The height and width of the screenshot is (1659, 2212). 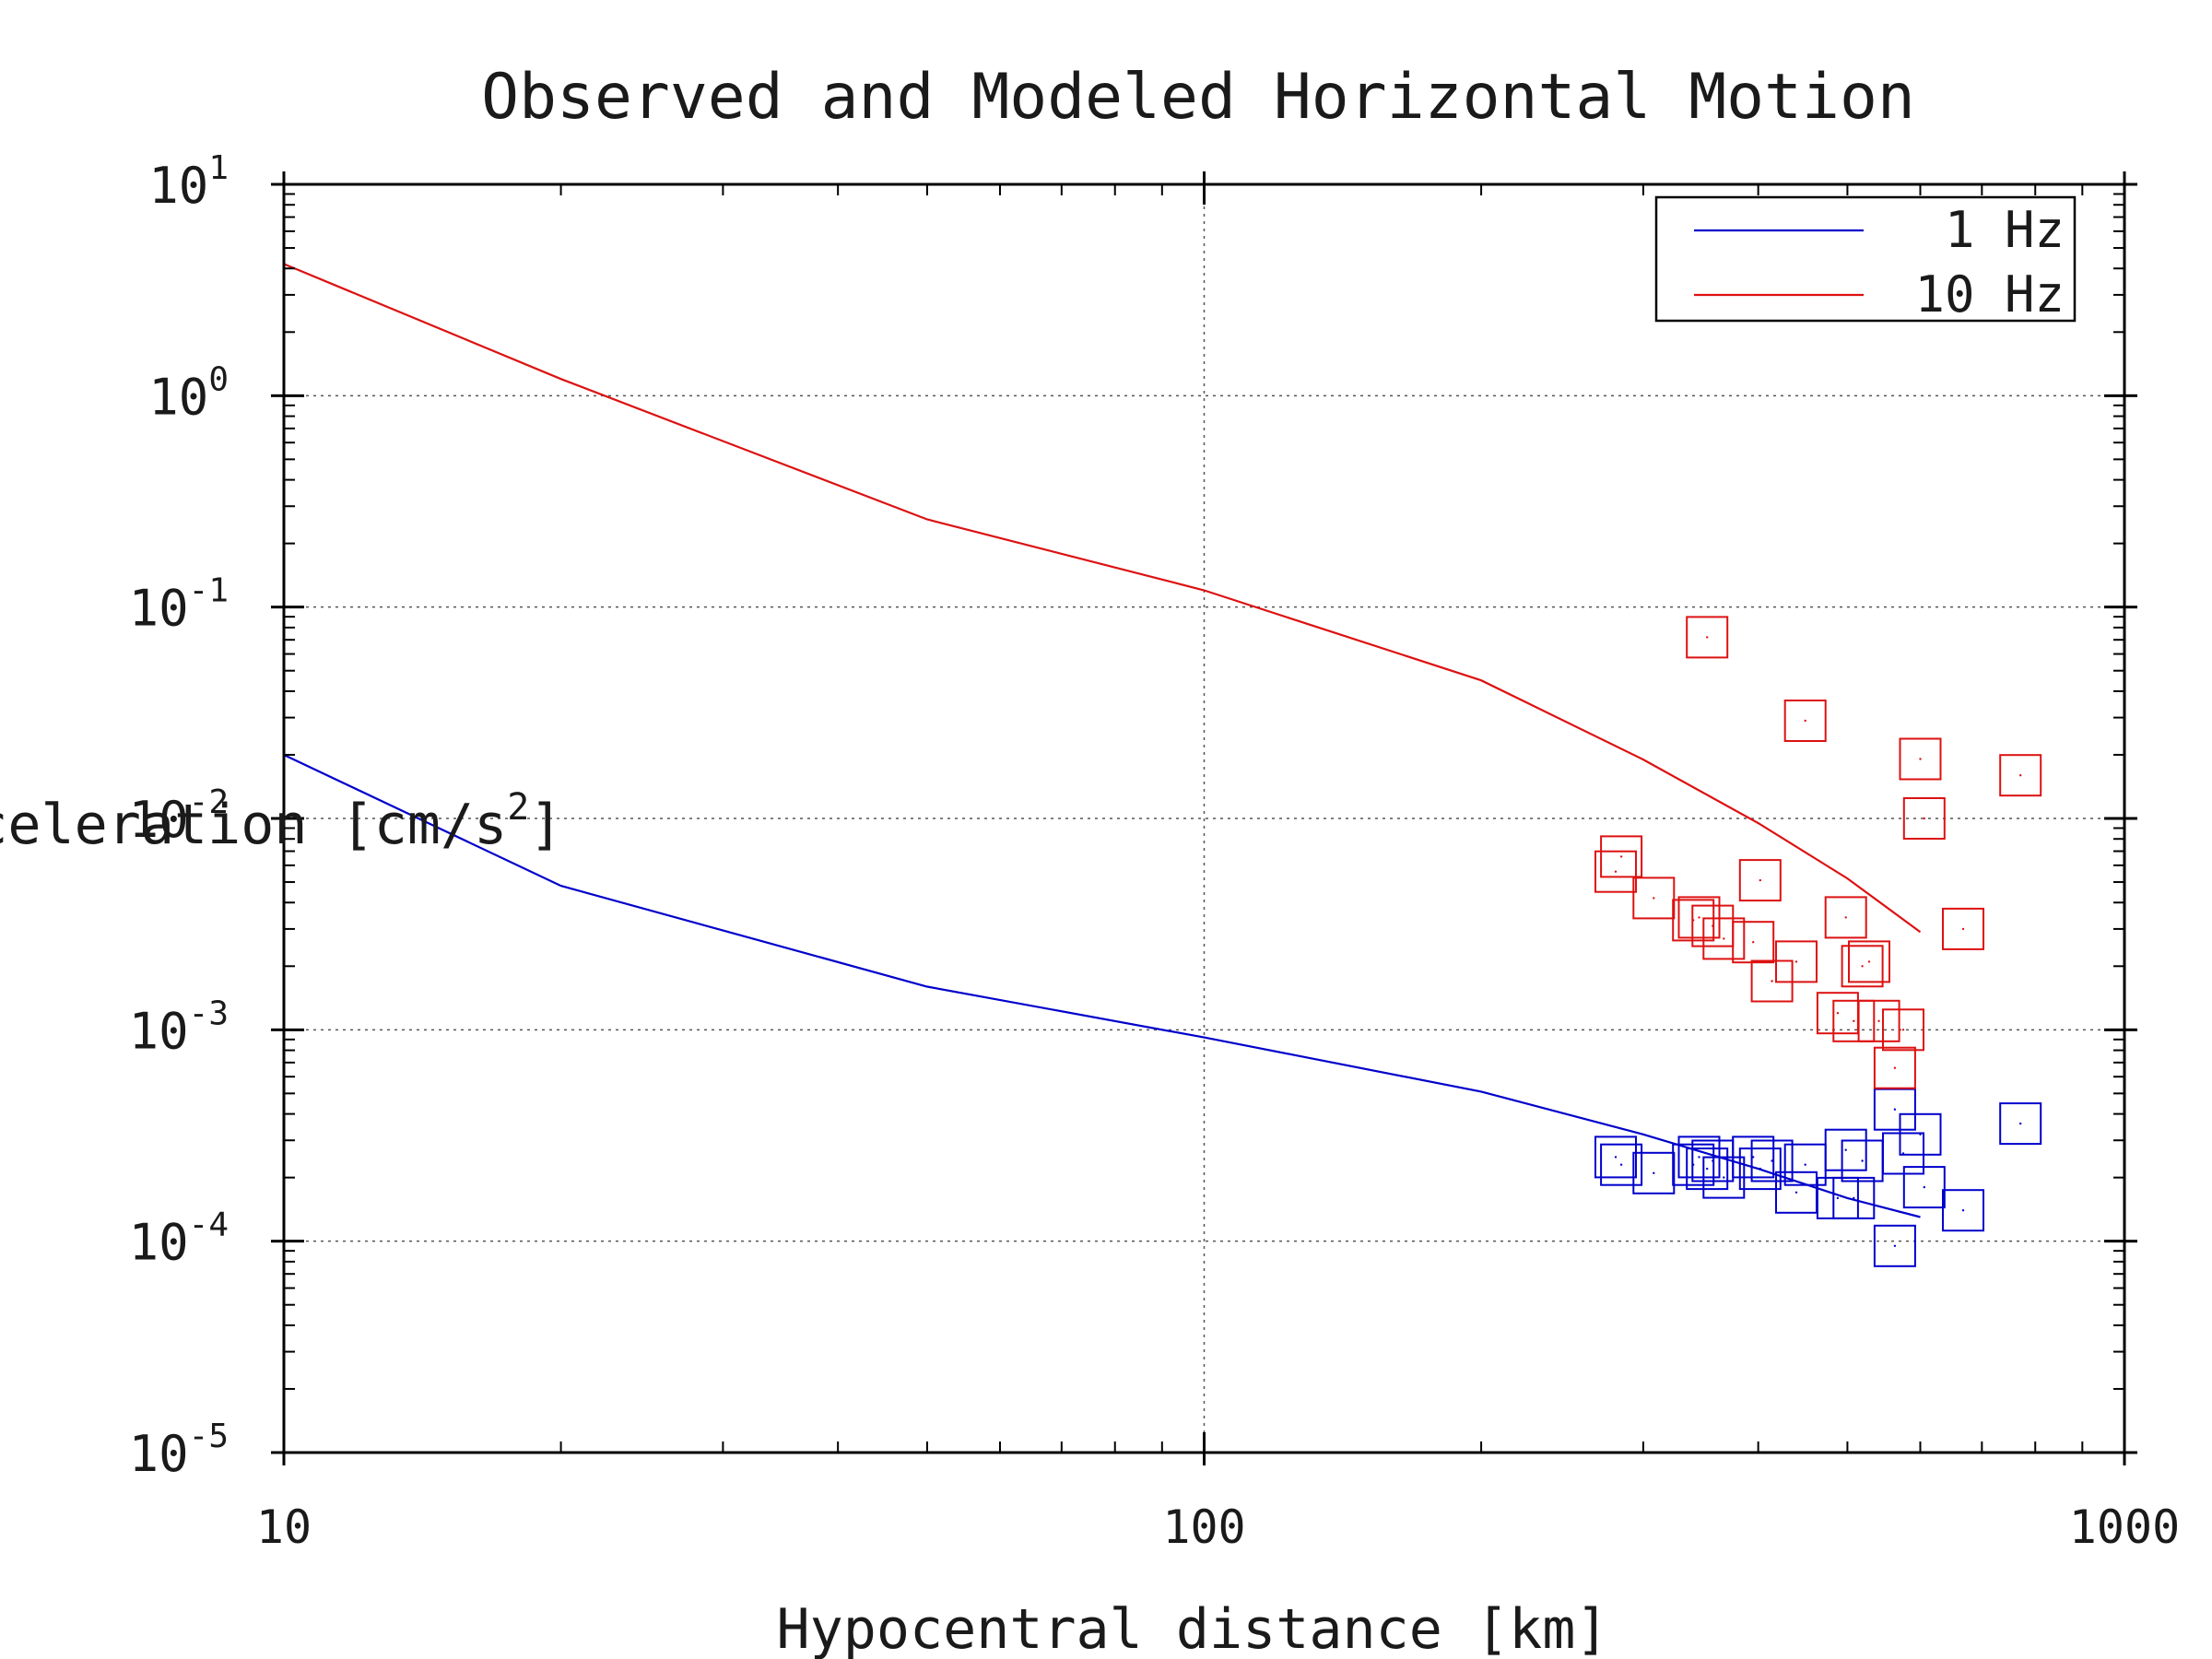 I want to click on x-tick-label: 10, so click(x=284, y=1527).